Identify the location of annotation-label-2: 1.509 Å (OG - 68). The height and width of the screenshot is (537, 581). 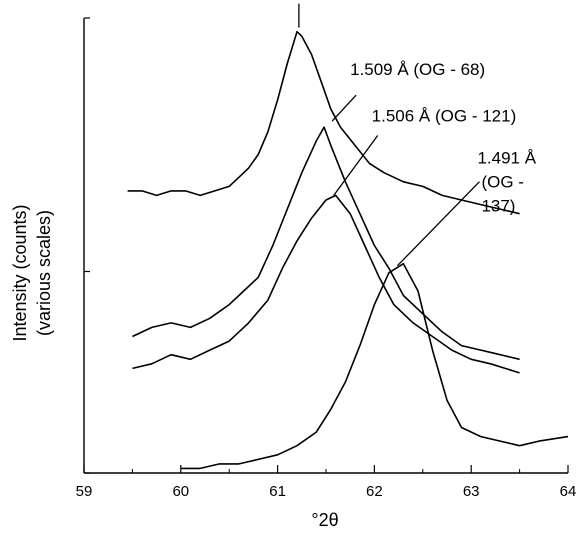
(417, 69).